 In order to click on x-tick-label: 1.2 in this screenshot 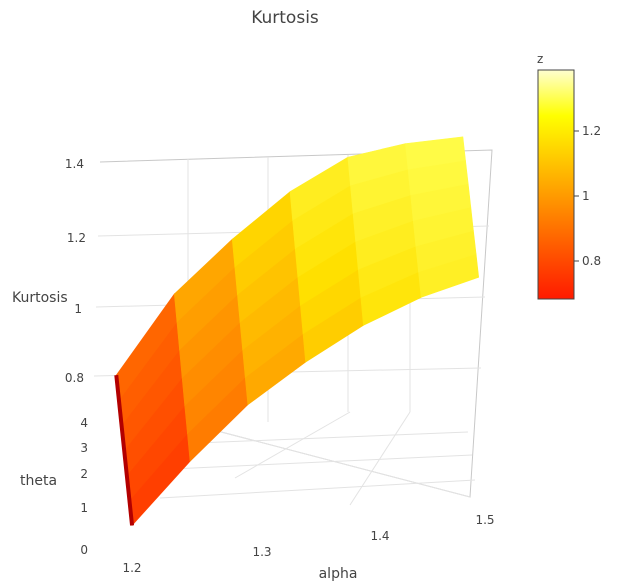, I will do `click(131, 568)`.